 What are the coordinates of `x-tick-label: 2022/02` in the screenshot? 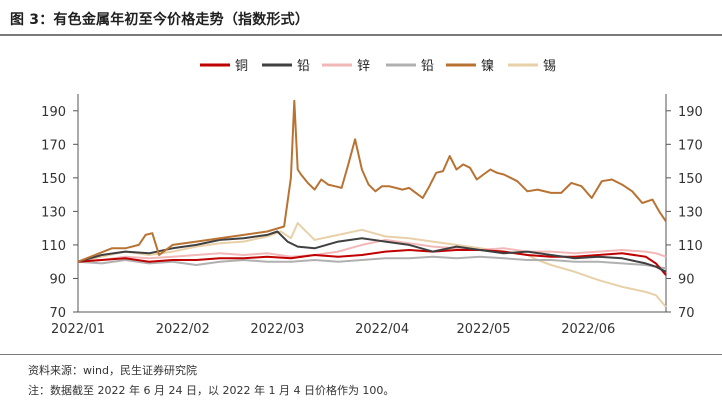 It's located at (183, 329).